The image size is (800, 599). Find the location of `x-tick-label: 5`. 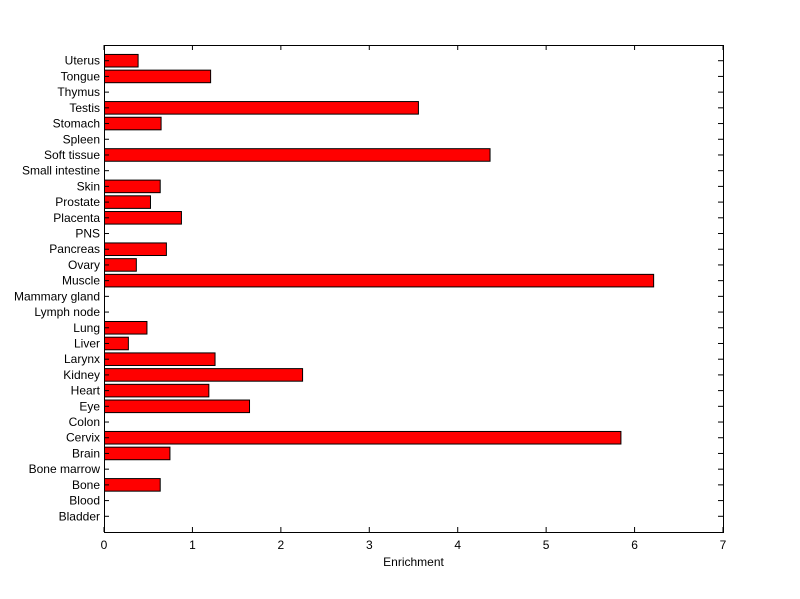

x-tick-label: 5 is located at coordinates (546, 545).